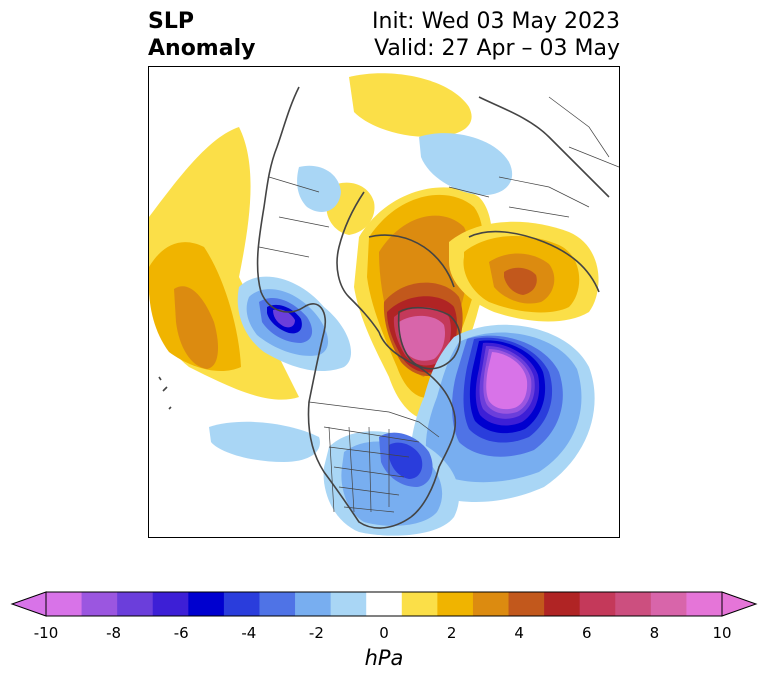  What do you see at coordinates (114, 633) in the screenshot?
I see `colorbar-tick-label: -8` at bounding box center [114, 633].